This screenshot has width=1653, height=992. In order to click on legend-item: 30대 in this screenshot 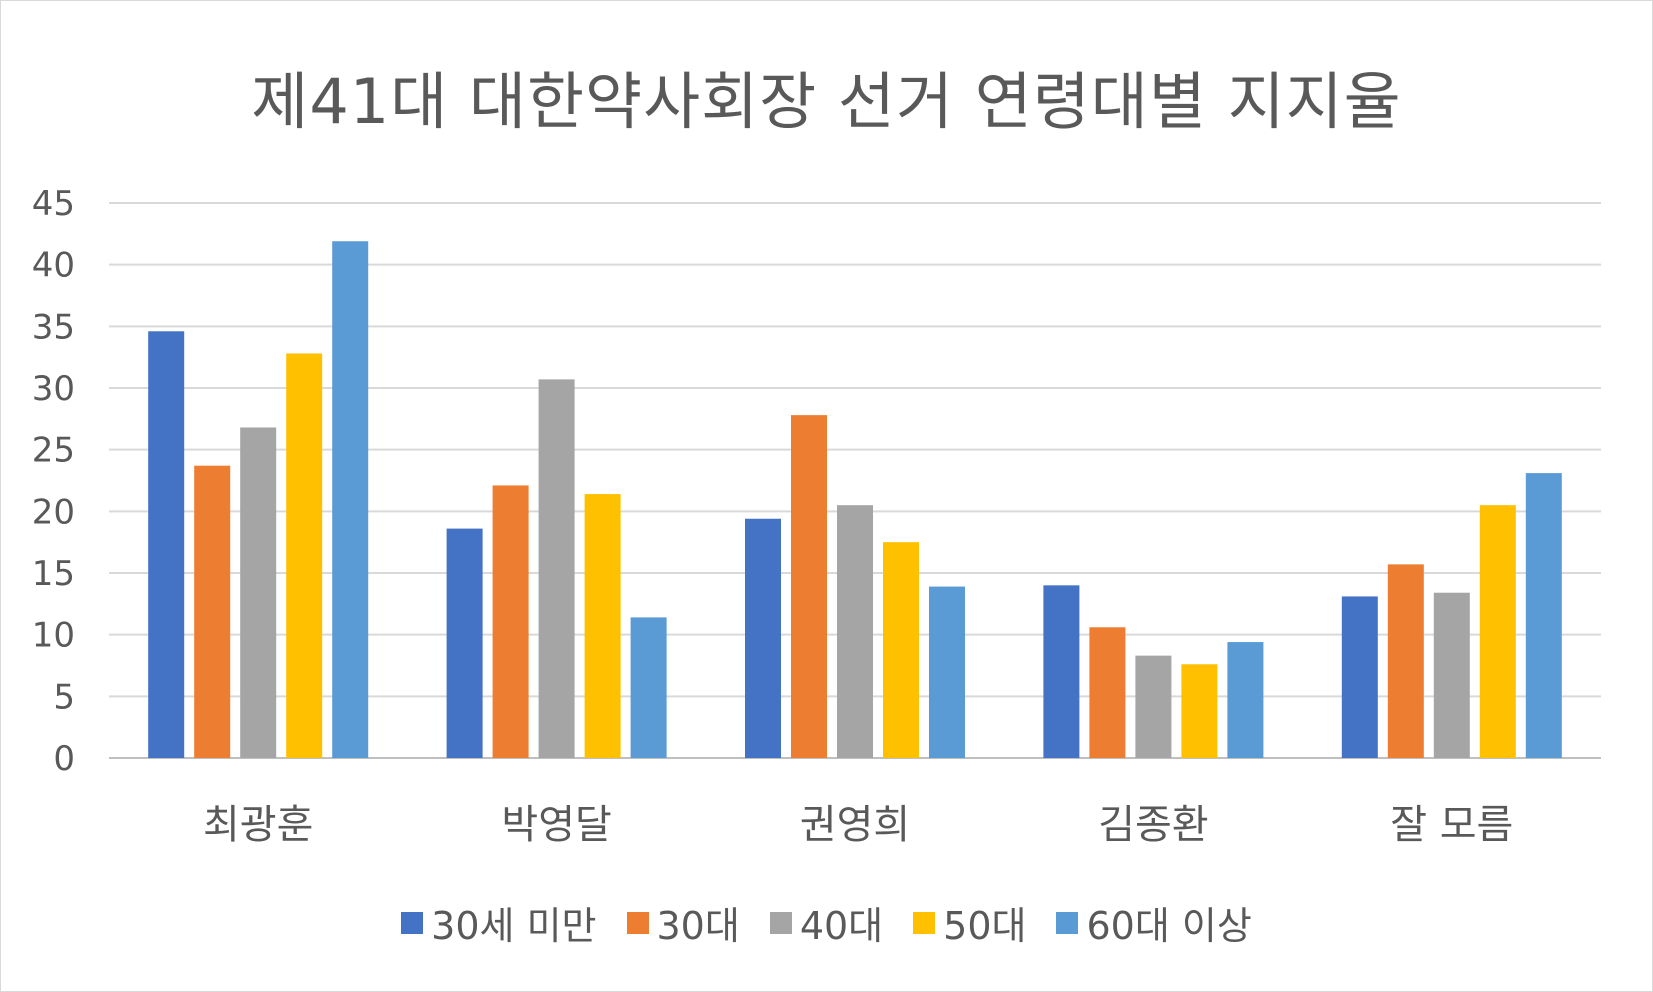, I will do `click(683, 922)`.